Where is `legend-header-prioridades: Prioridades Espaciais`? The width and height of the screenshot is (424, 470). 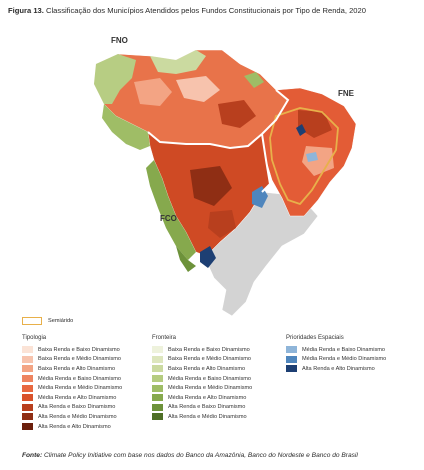
legend-header-prioridades: Prioridades Espaciais is located at coordinates (315, 338).